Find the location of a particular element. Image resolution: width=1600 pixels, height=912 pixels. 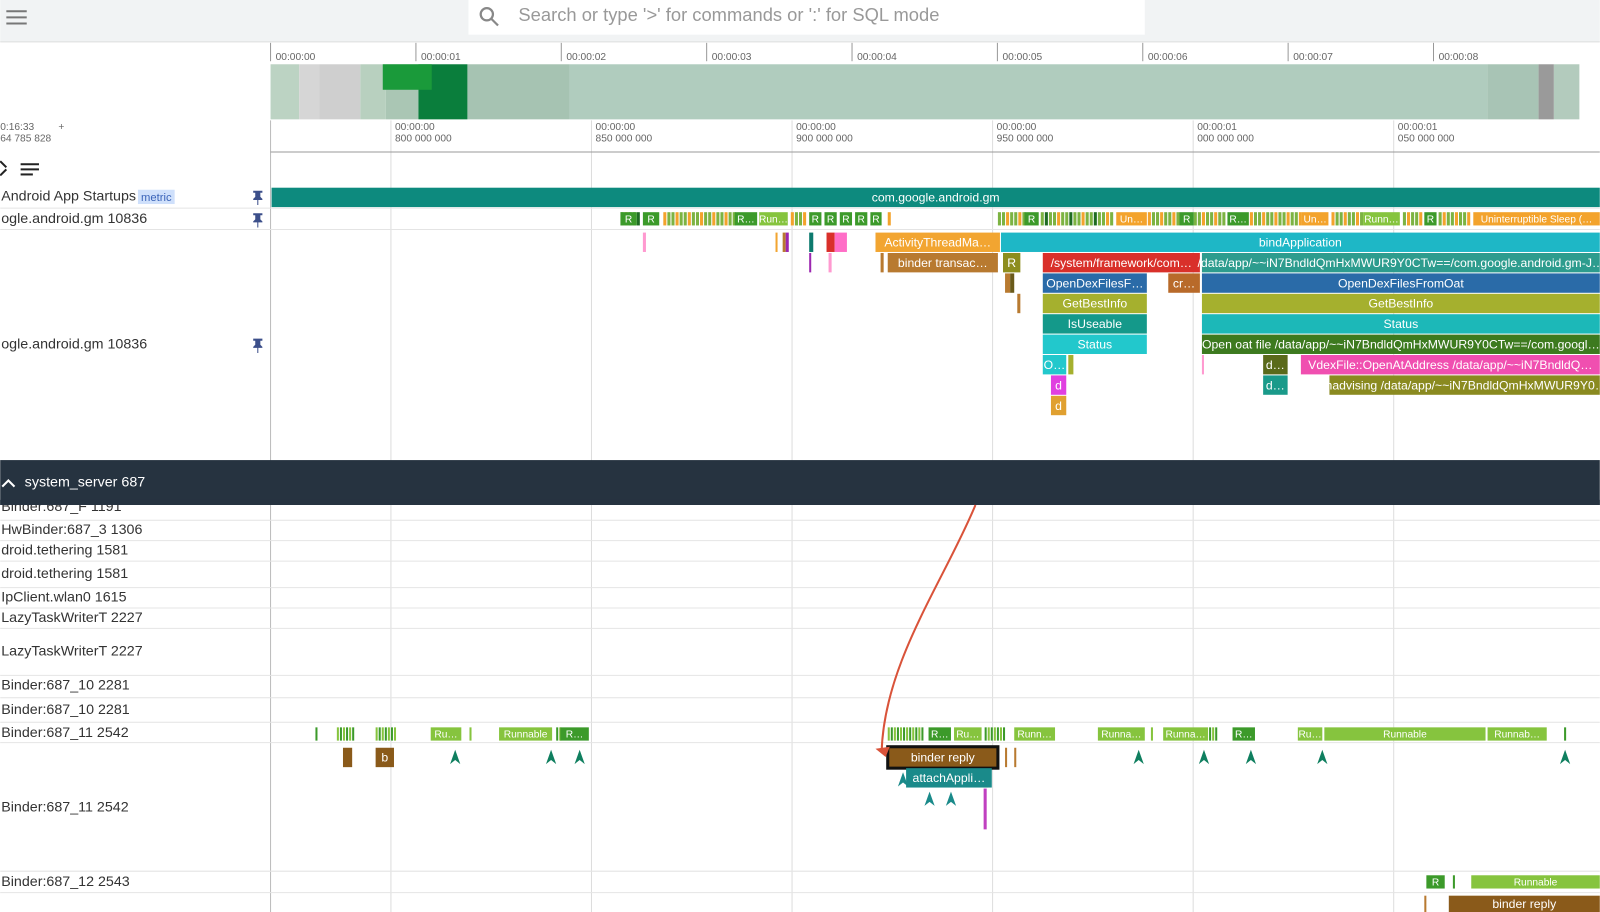

offset-ns: 64 785 828 is located at coordinates (25, 138).